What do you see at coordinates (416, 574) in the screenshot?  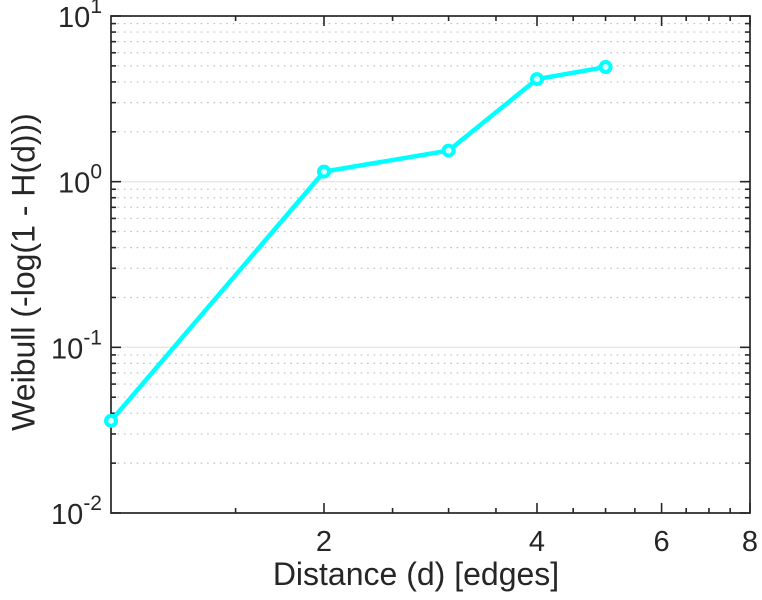 I see `x-axis-label: Distance (d) [edges]` at bounding box center [416, 574].